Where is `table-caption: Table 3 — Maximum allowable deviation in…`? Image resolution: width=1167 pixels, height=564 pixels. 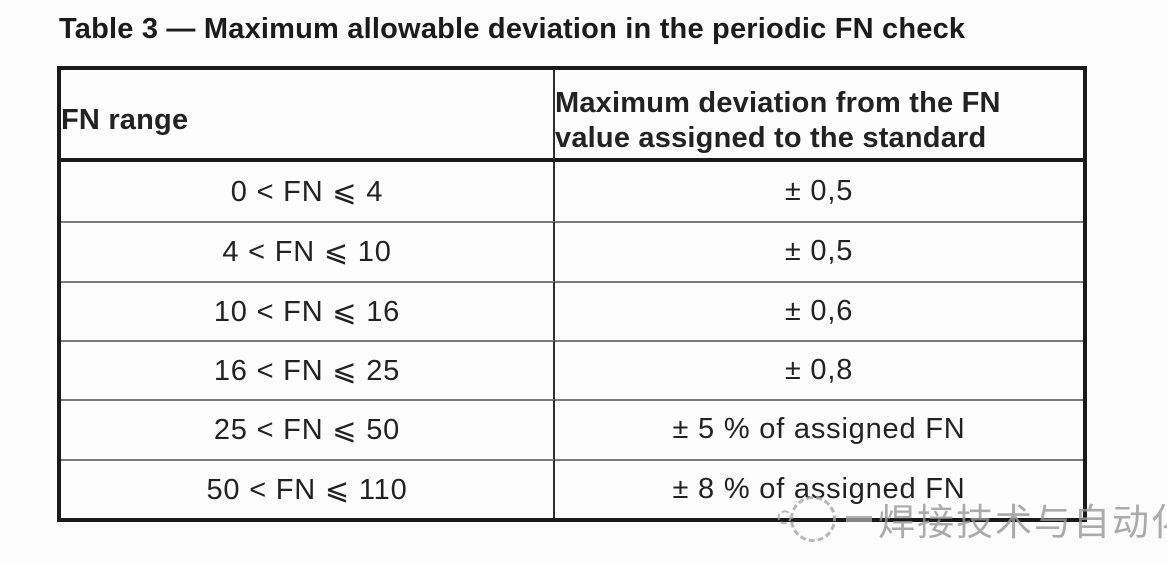 table-caption: Table 3 — Maximum allowable deviation in… is located at coordinates (512, 29).